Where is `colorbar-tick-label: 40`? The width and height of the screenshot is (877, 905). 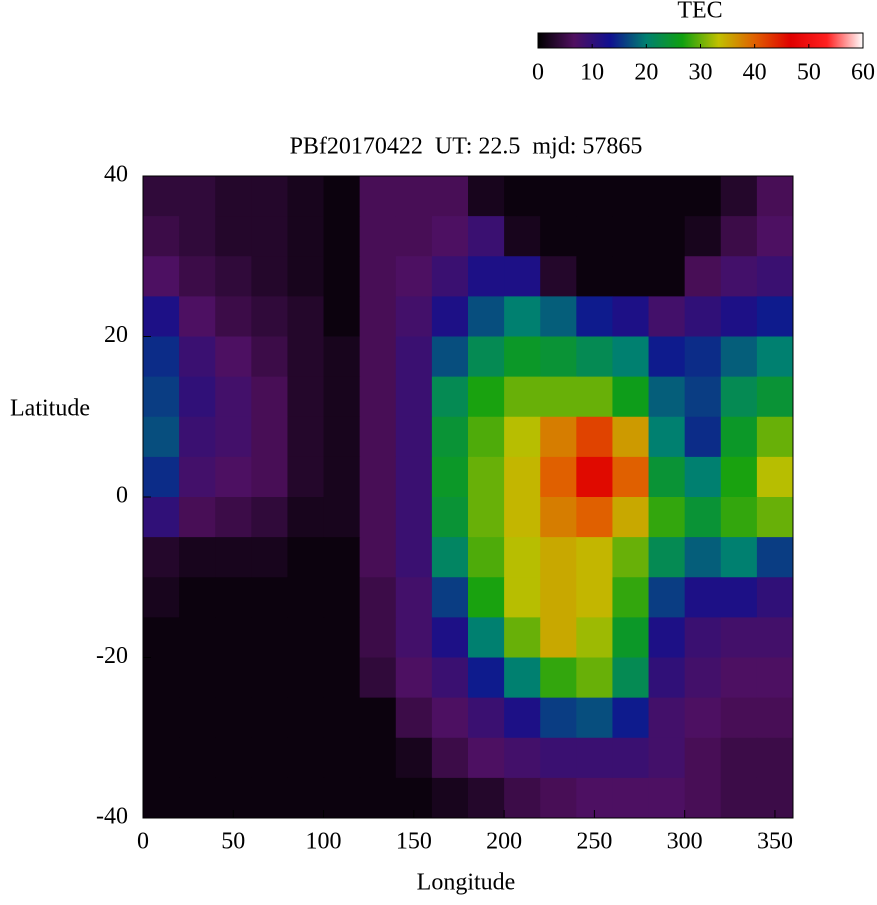 colorbar-tick-label: 40 is located at coordinates (755, 73).